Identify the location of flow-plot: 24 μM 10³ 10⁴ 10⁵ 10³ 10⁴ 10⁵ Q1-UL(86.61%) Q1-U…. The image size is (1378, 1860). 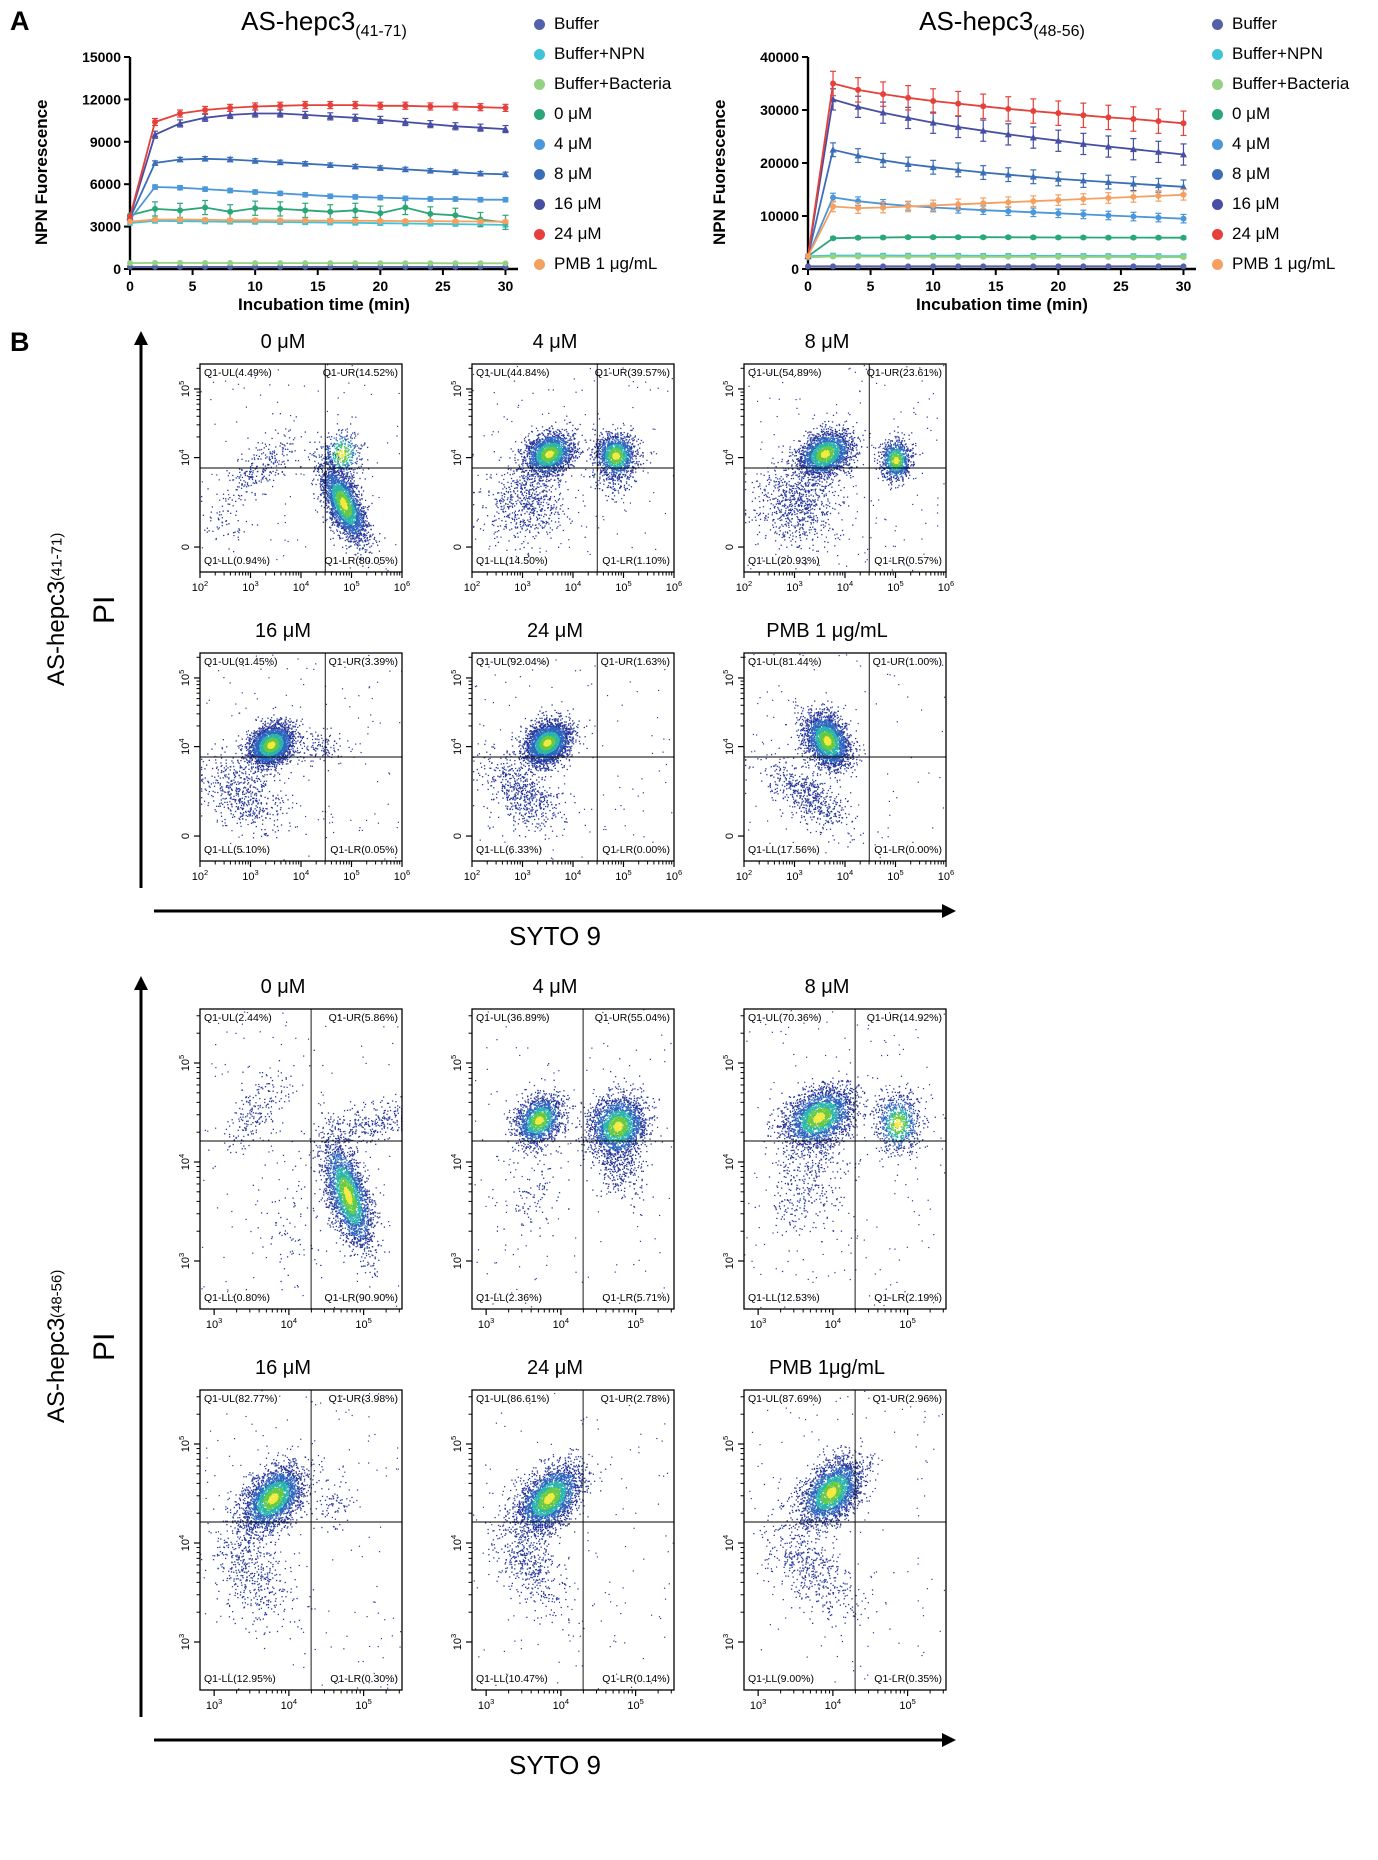
(555, 1540).